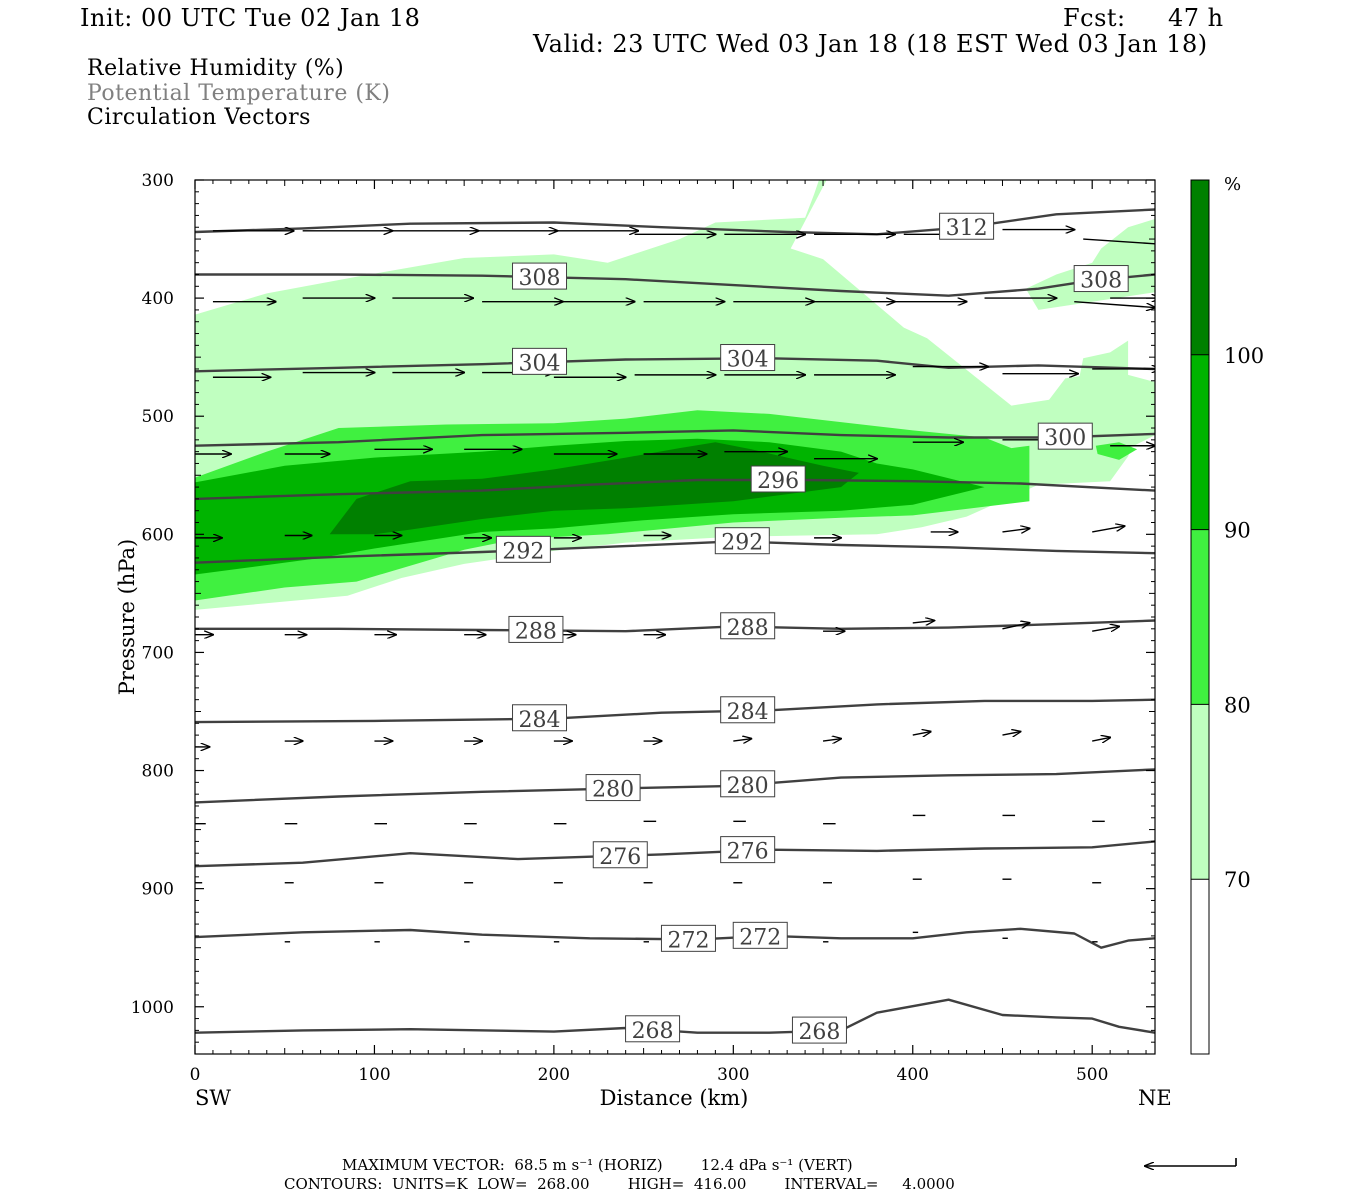 Image resolution: width=1350 pixels, height=1200 pixels. I want to click on y-tick-label: 900, so click(158, 890).